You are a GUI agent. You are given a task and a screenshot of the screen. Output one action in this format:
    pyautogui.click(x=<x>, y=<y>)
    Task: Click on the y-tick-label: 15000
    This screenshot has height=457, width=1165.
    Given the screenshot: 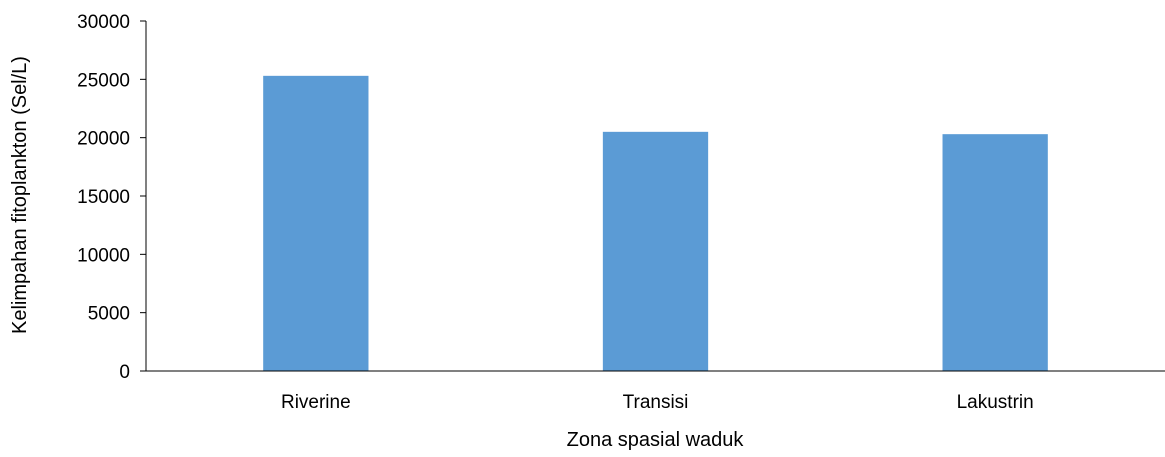 What is the action you would take?
    pyautogui.click(x=103, y=197)
    